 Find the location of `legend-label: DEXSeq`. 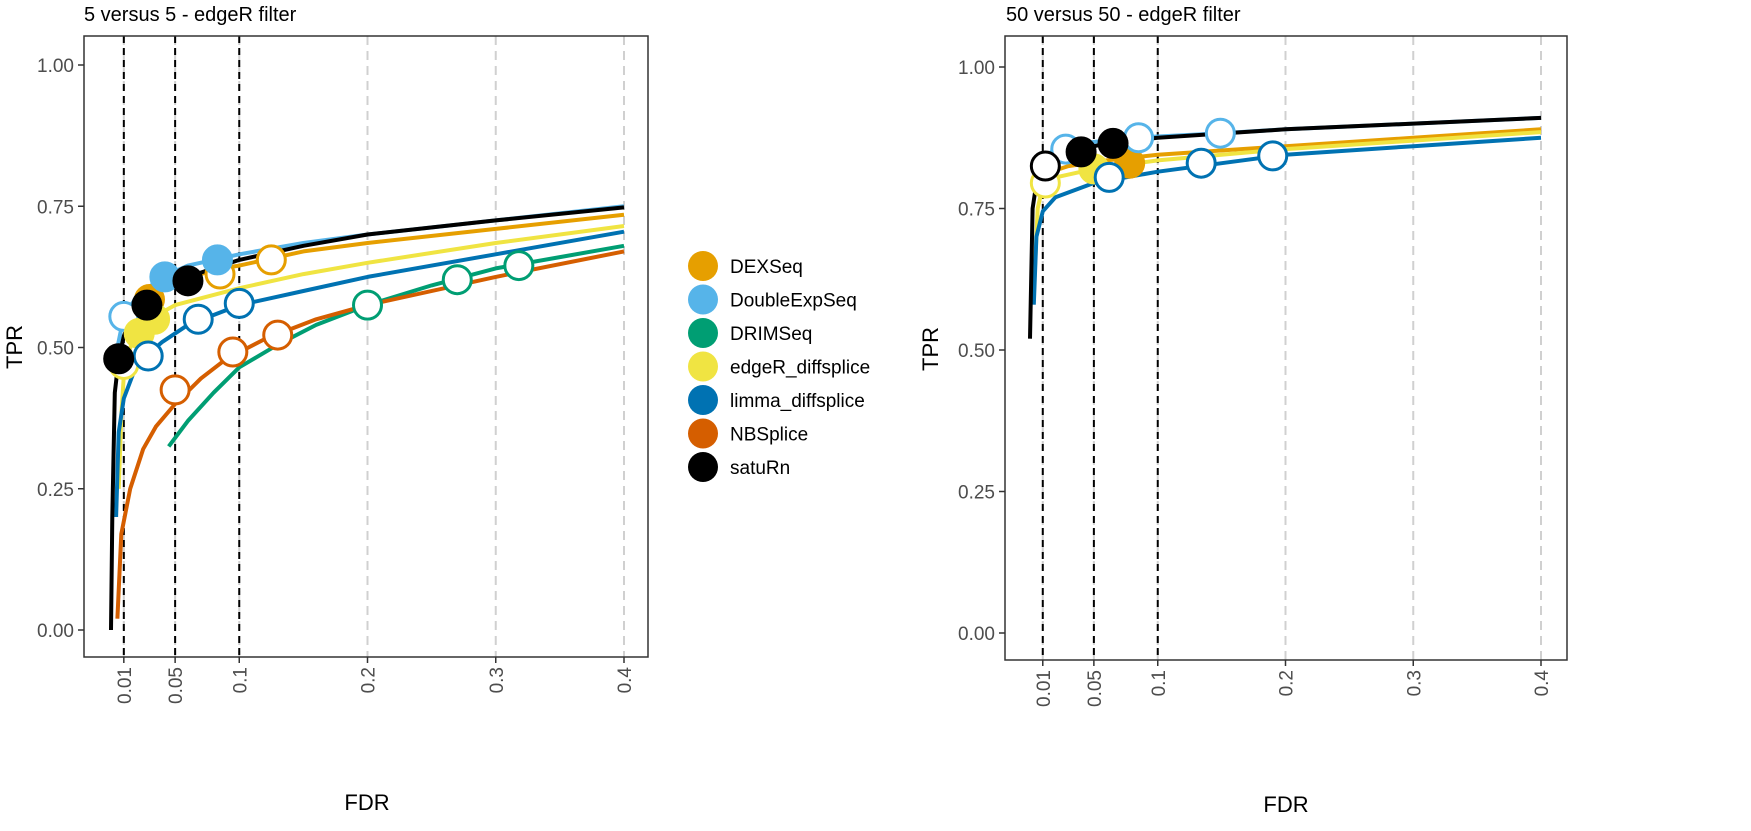

legend-label: DEXSeq is located at coordinates (766, 267).